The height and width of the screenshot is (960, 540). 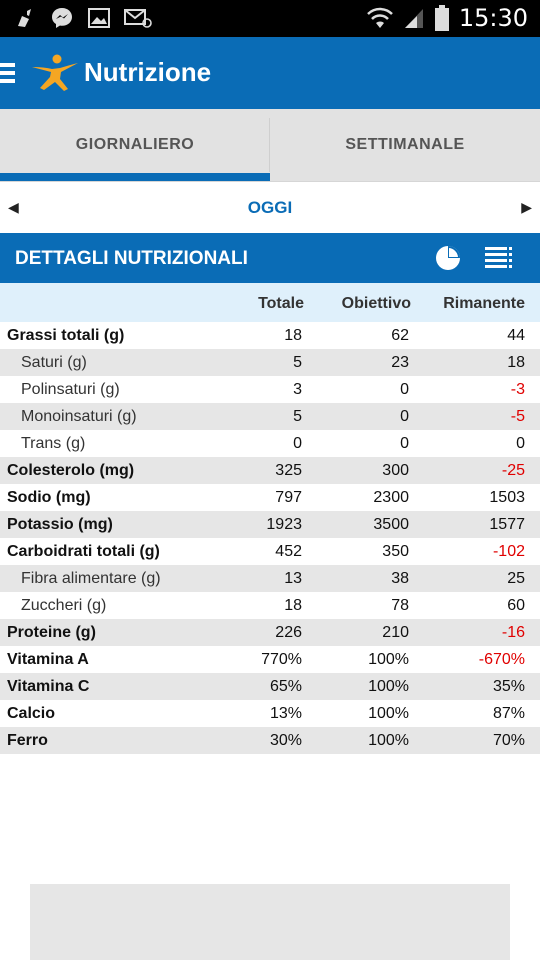 I want to click on remaining-value: -25, so click(x=513, y=470).